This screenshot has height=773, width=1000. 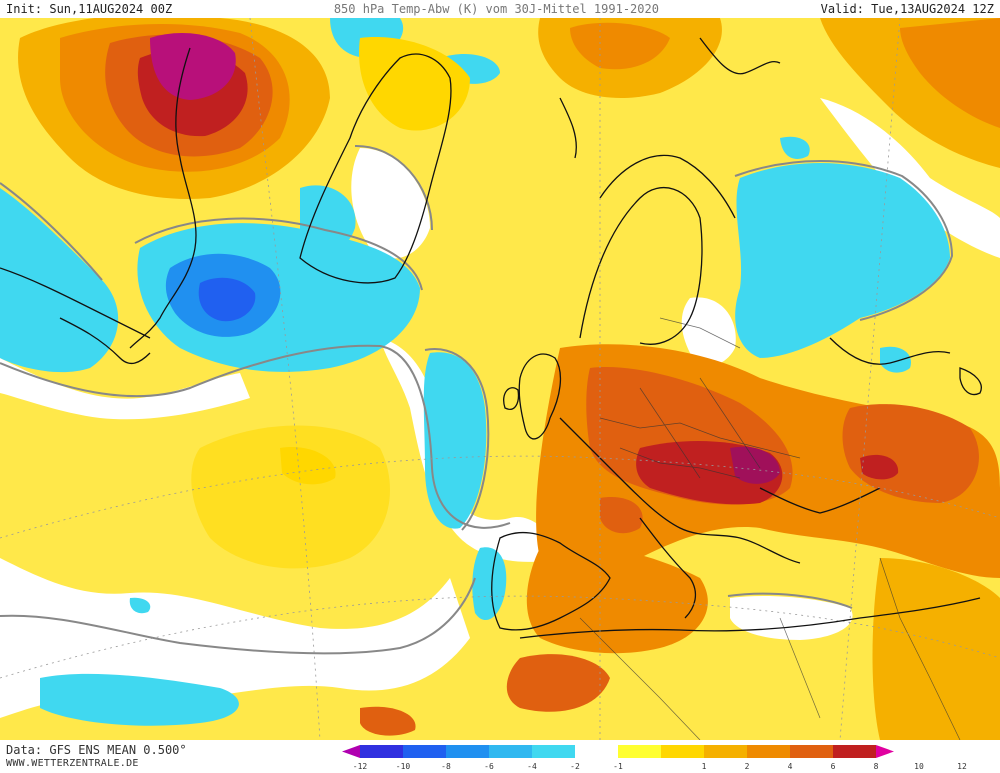 I want to click on cold-anomaly-labrador, so click(x=59, y=280).